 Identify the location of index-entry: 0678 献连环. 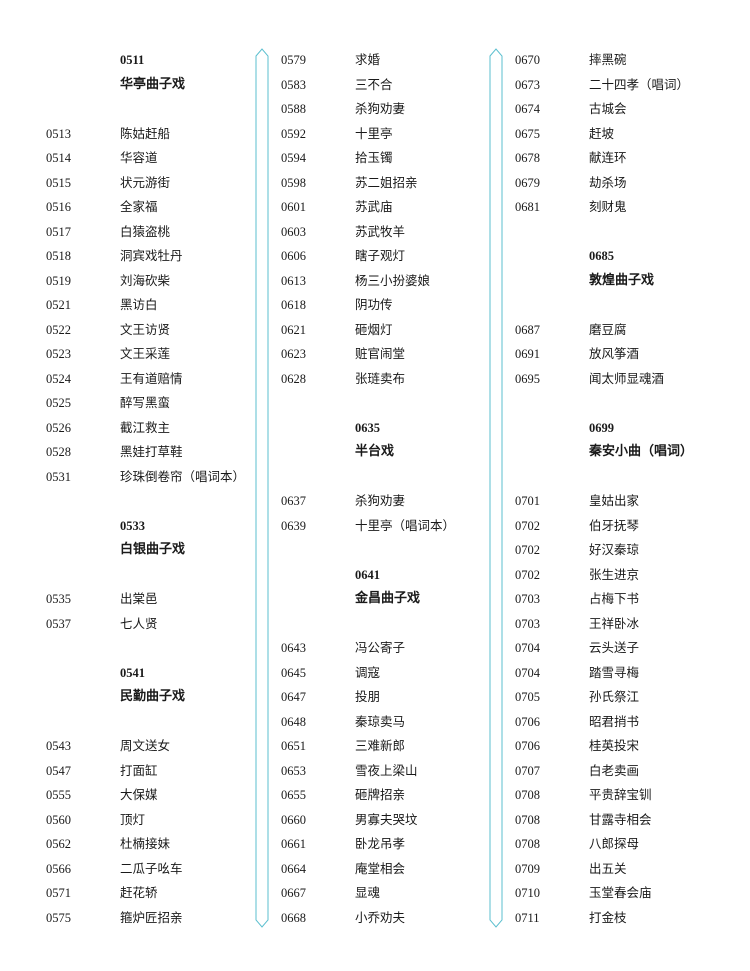
(620, 158).